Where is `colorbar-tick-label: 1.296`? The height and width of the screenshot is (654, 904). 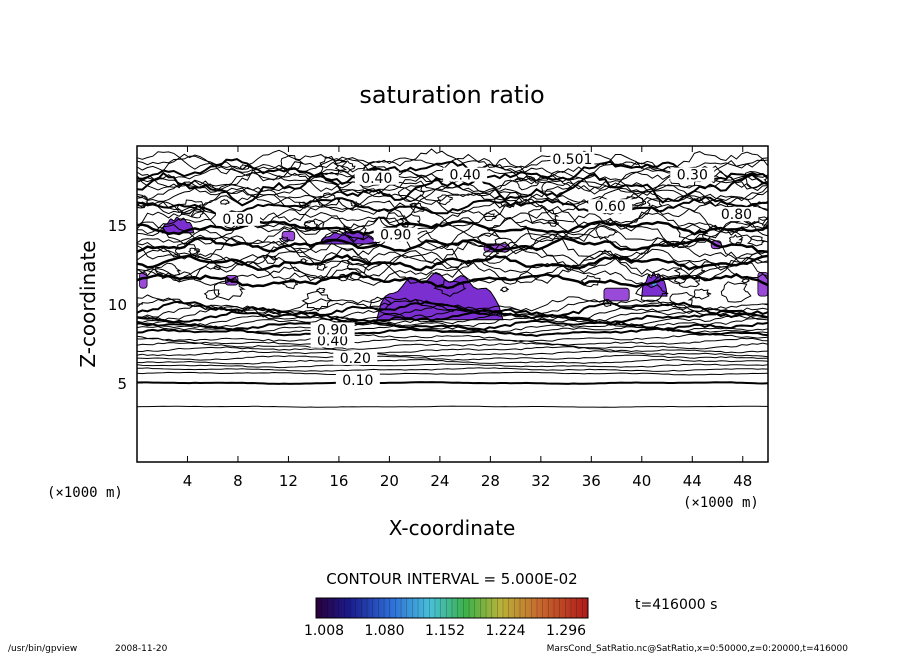
colorbar-tick-label: 1.296 is located at coordinates (566, 631).